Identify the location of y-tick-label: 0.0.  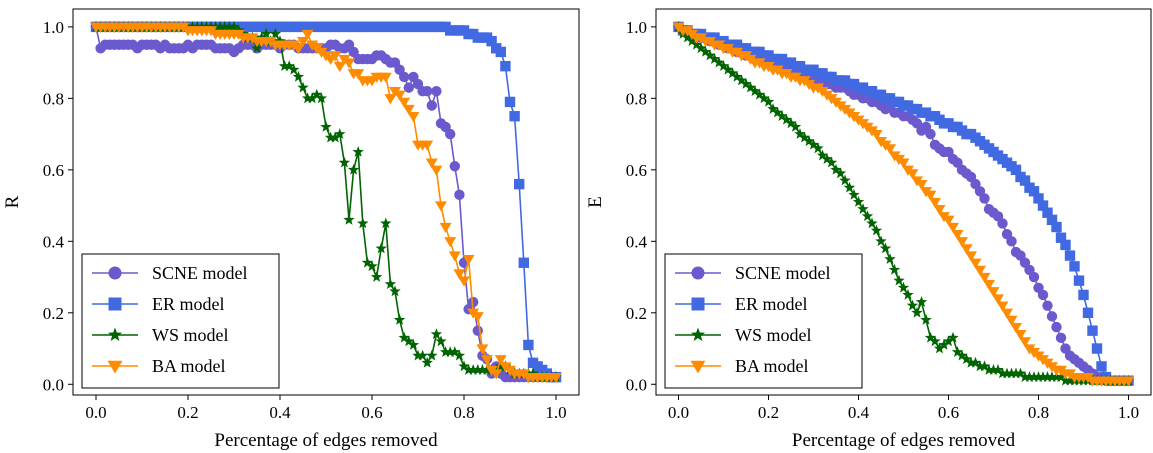
(53, 384).